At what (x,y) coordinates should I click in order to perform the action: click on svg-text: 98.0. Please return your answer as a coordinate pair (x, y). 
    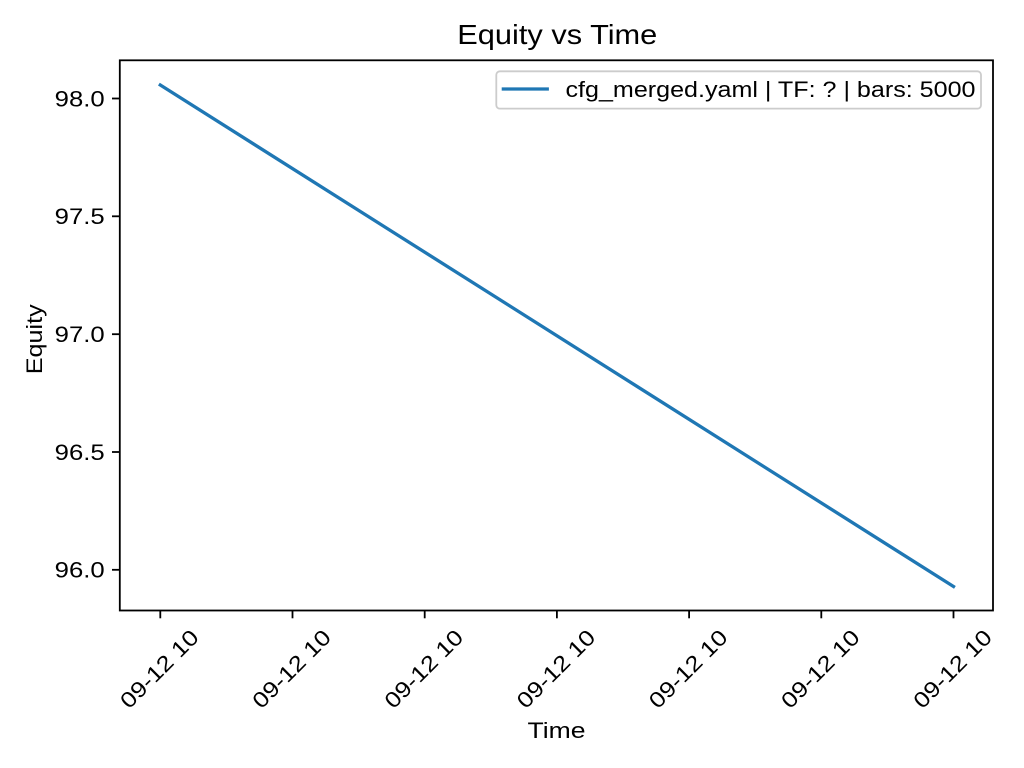
    Looking at the image, I should click on (80, 98).